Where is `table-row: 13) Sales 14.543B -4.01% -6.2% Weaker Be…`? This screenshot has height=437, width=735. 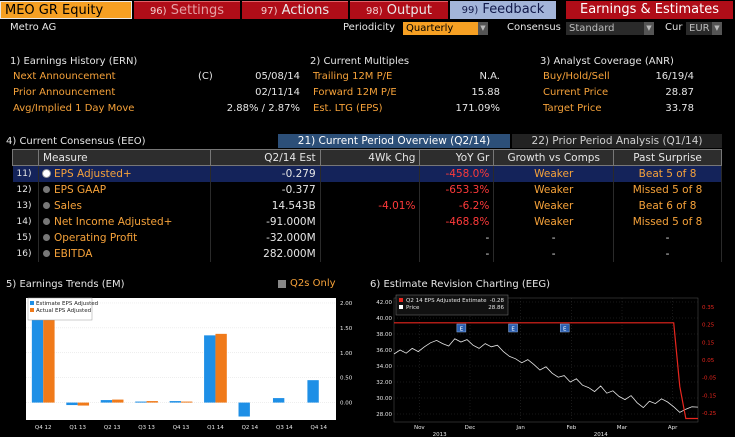
table-row: 13) Sales 14.543B -4.01% -6.2% Weaker Be… is located at coordinates (367, 205).